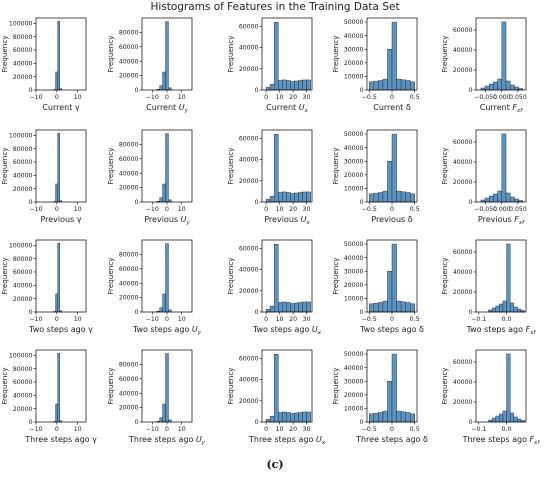  Describe the element at coordinates (274, 464) in the screenshot. I see `figure-caption: (c)` at that location.